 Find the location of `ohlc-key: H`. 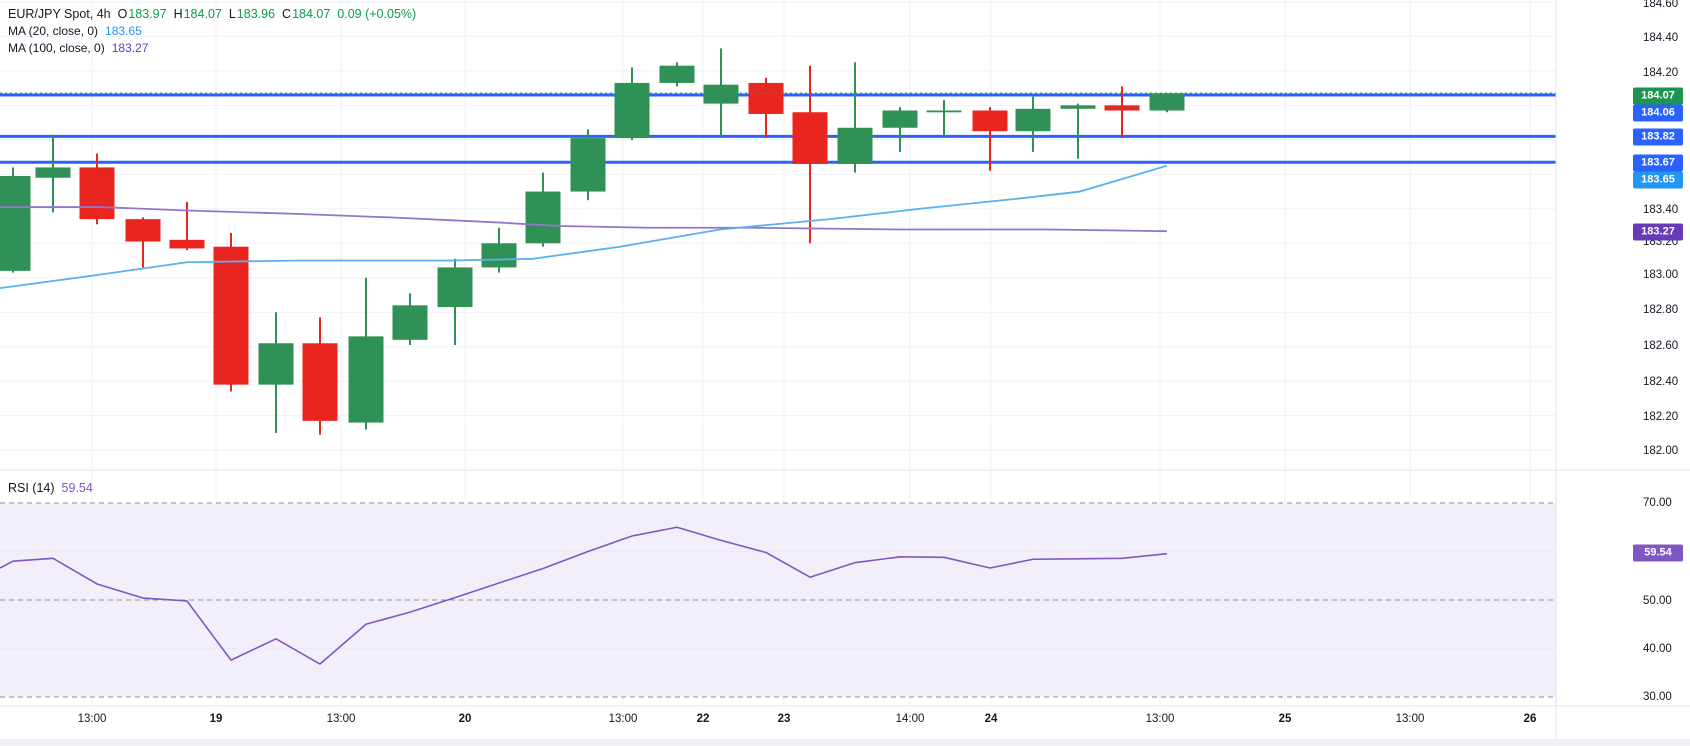

ohlc-key: H is located at coordinates (178, 14).